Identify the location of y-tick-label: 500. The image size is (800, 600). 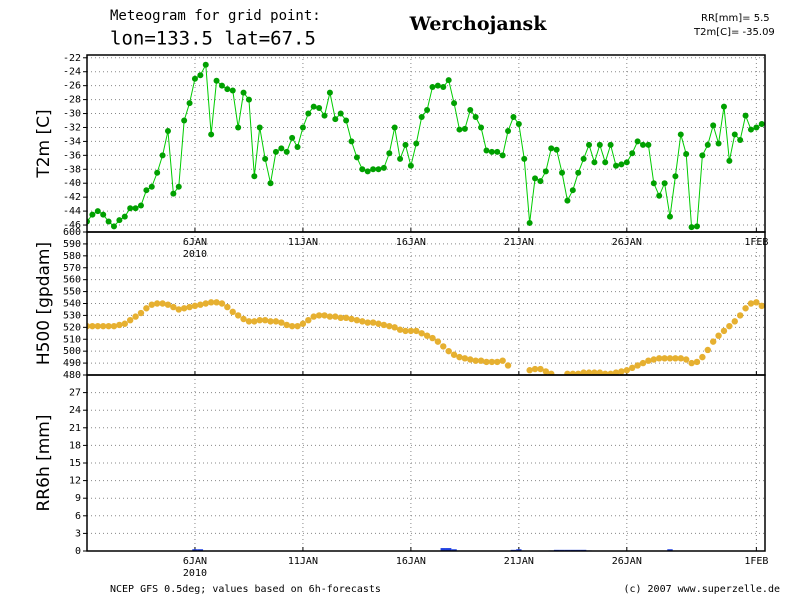
(72, 351).